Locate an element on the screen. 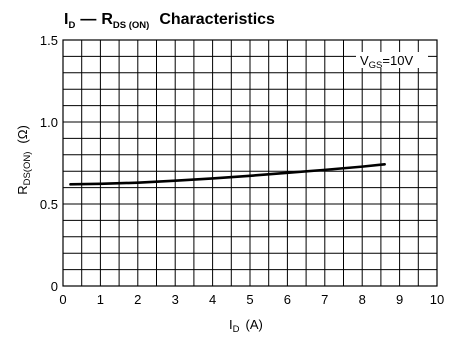 The height and width of the screenshot is (338, 459). vgs-annotation: VGS=10V is located at coordinates (392, 61).